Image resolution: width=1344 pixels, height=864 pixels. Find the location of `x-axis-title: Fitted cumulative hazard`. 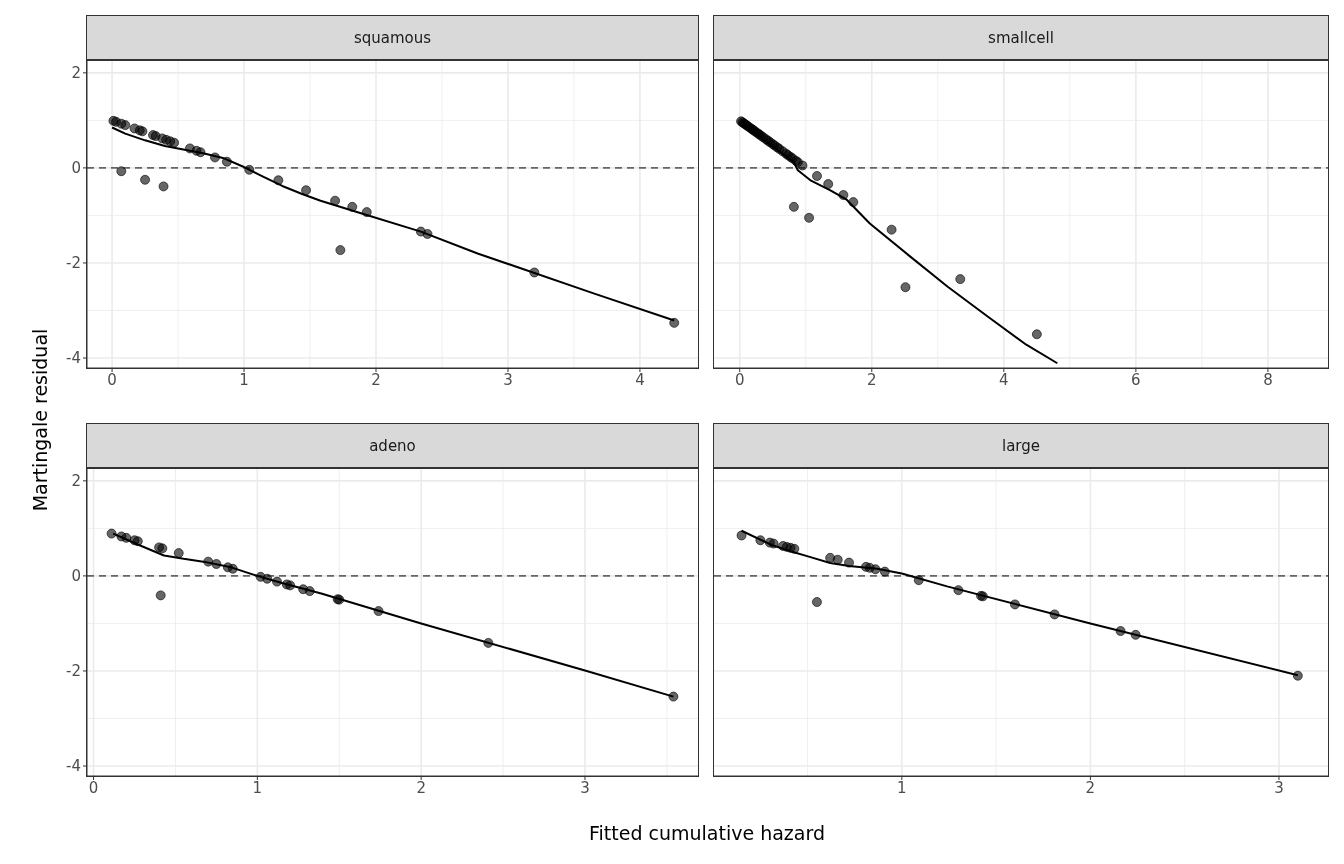

x-axis-title: Fitted cumulative hazard is located at coordinates (707, 833).